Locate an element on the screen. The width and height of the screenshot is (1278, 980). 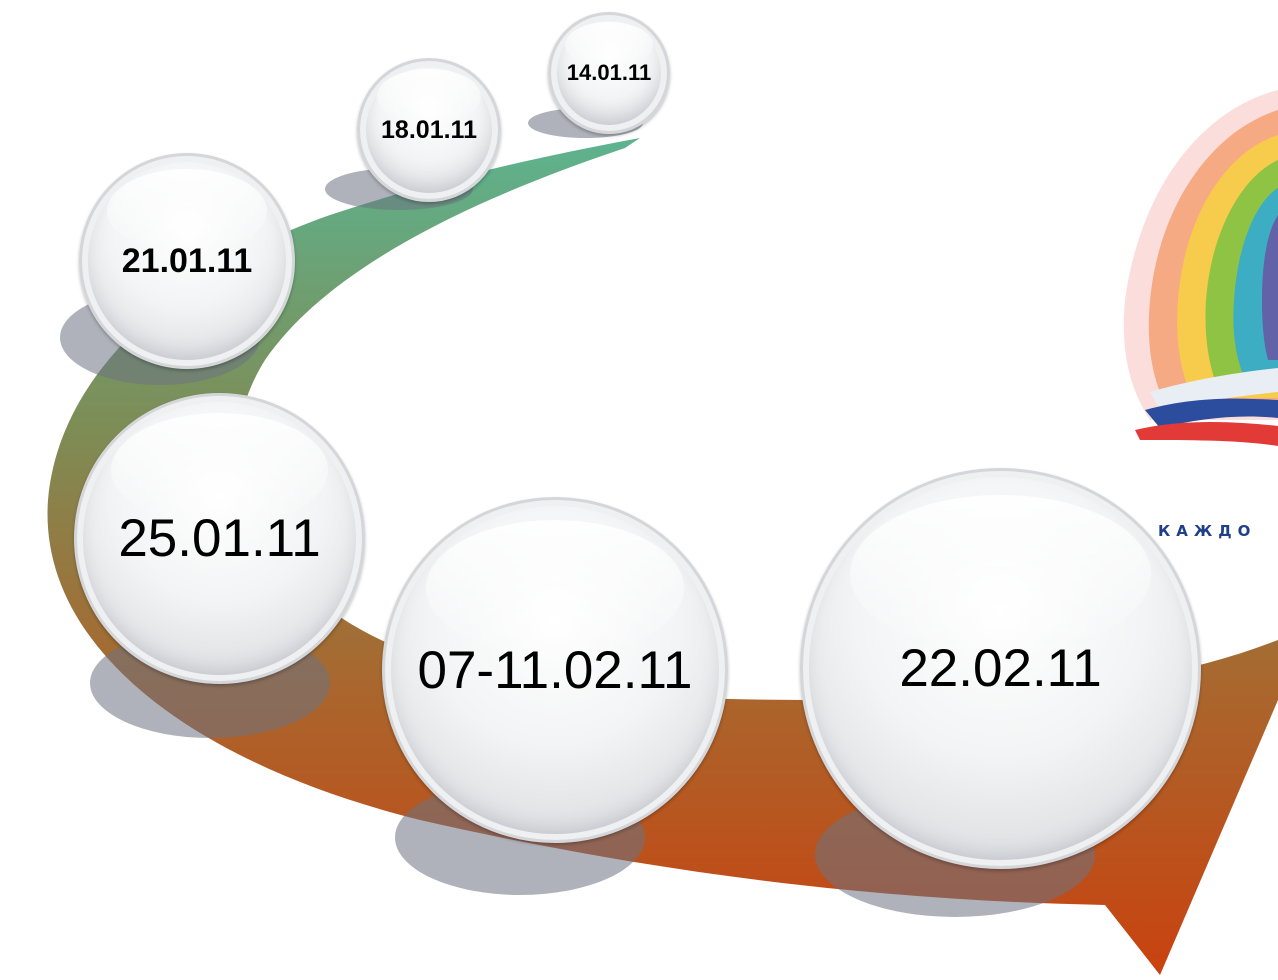
timeline-node-date: 14.01.11 is located at coordinates (609, 72).